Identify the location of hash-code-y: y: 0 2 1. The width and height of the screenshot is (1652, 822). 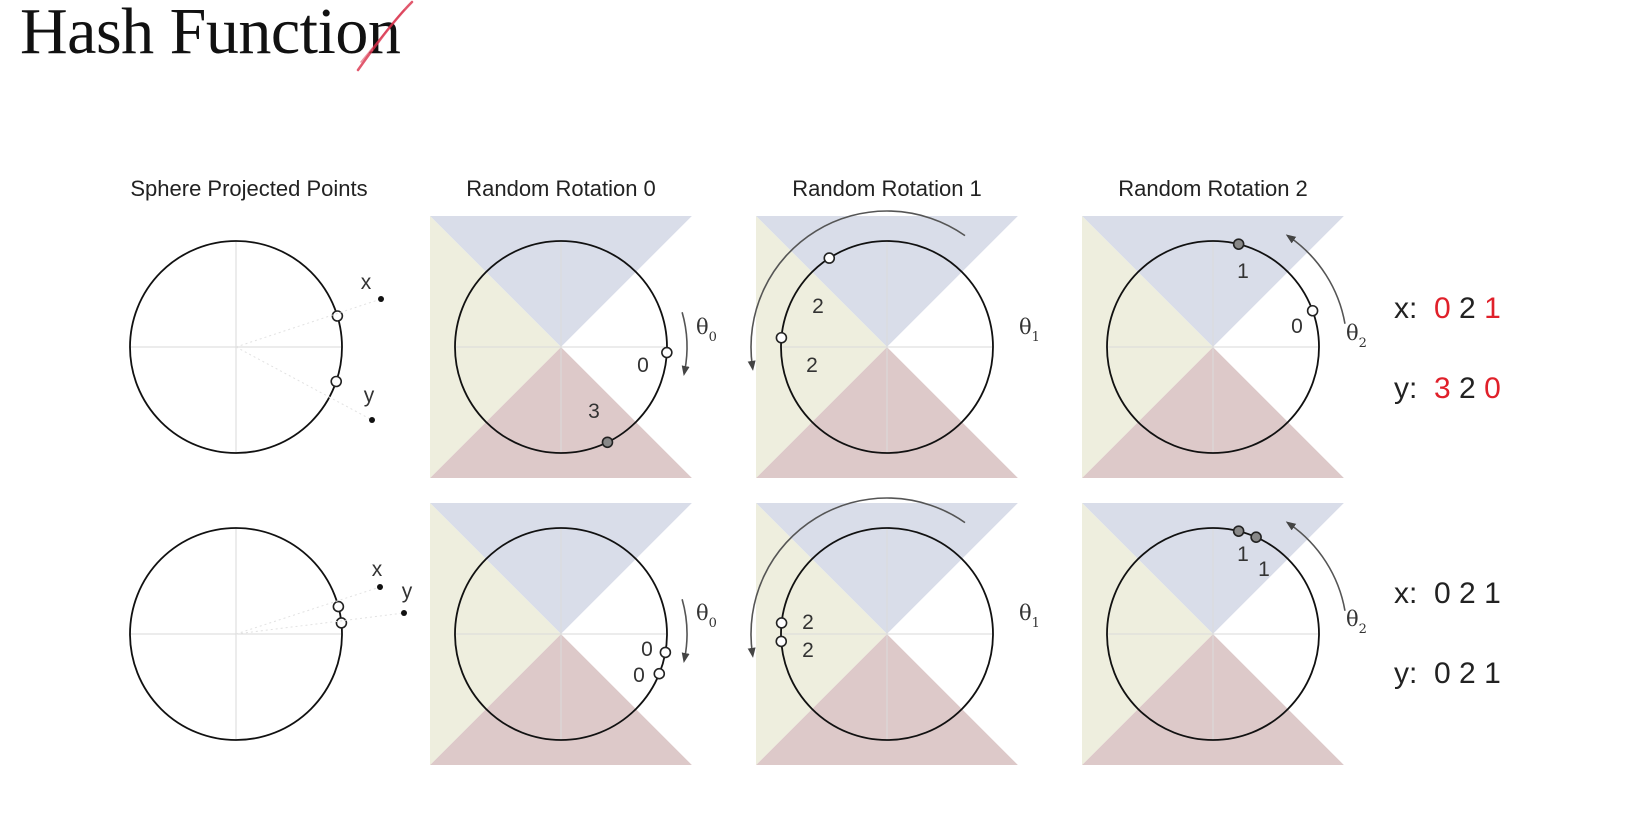
(1447, 673).